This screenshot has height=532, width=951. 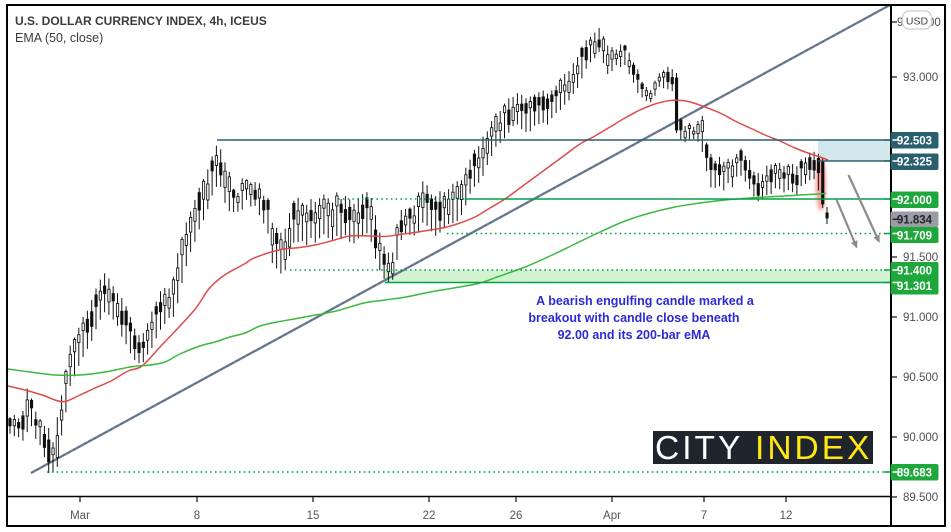 What do you see at coordinates (920, 498) in the screenshot?
I see `svg-text: 89.500` at bounding box center [920, 498].